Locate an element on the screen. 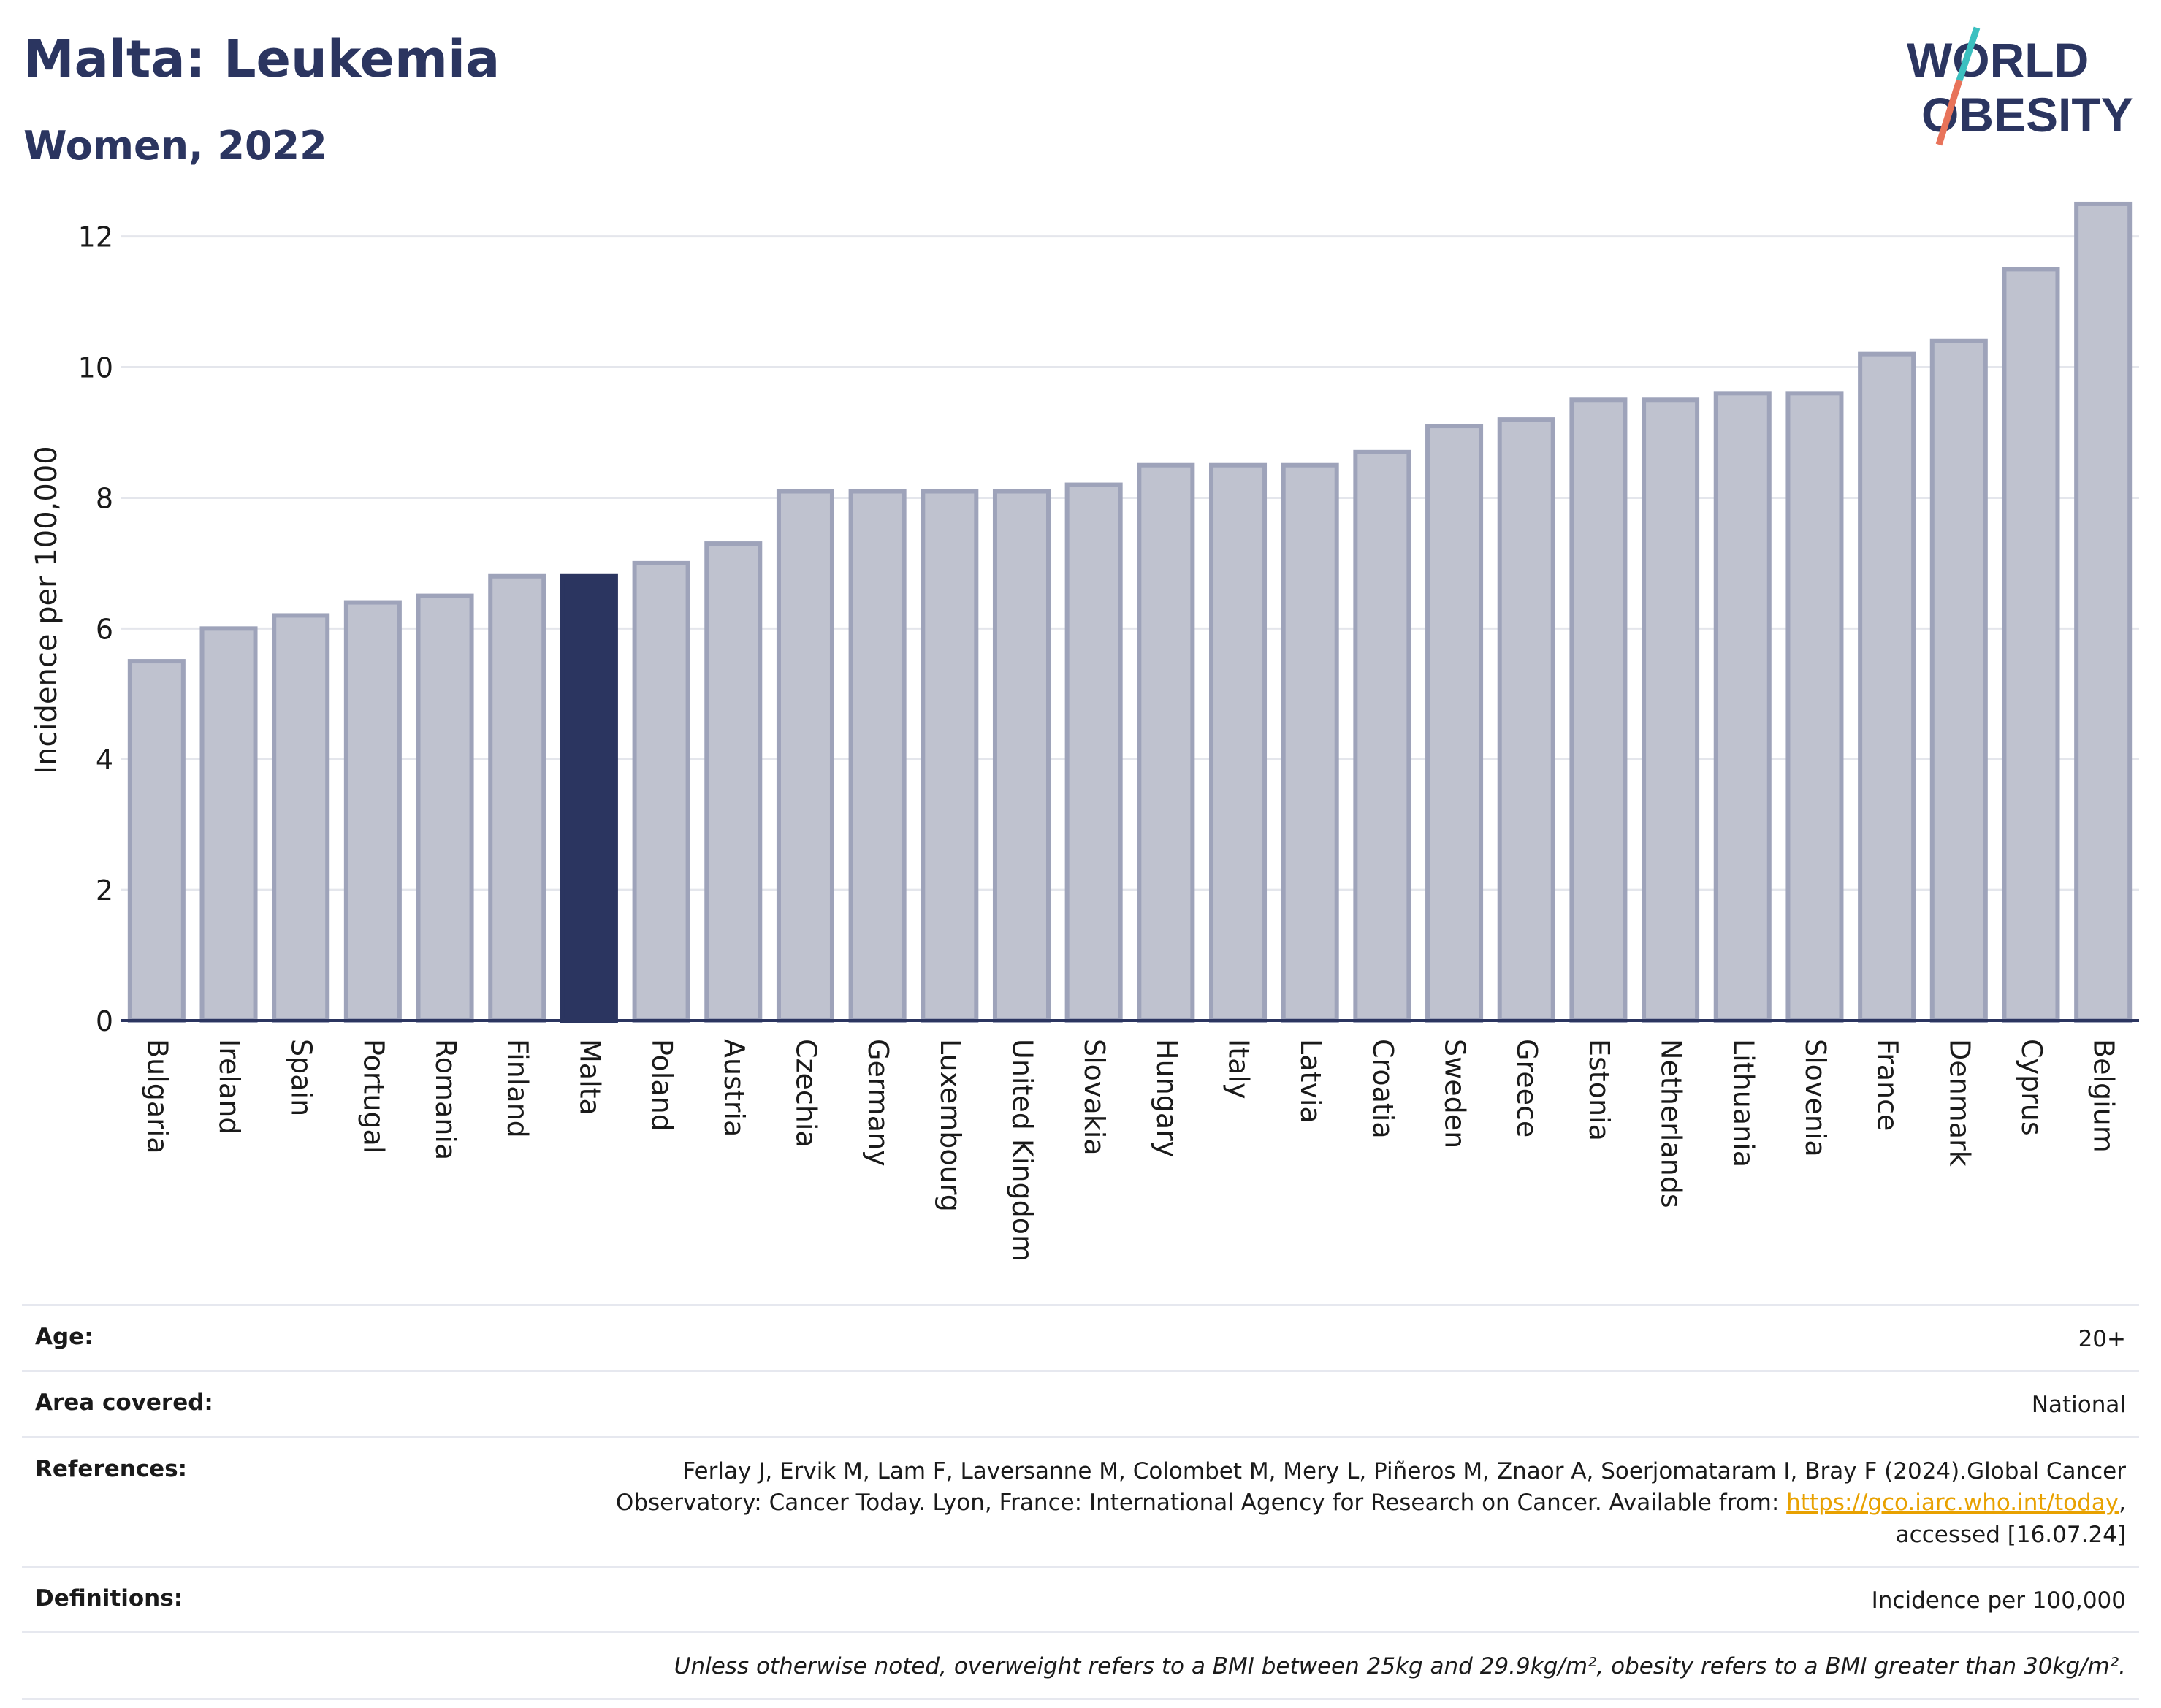 The image size is (2161, 1708). bar-luxembourg is located at coordinates (950, 756).